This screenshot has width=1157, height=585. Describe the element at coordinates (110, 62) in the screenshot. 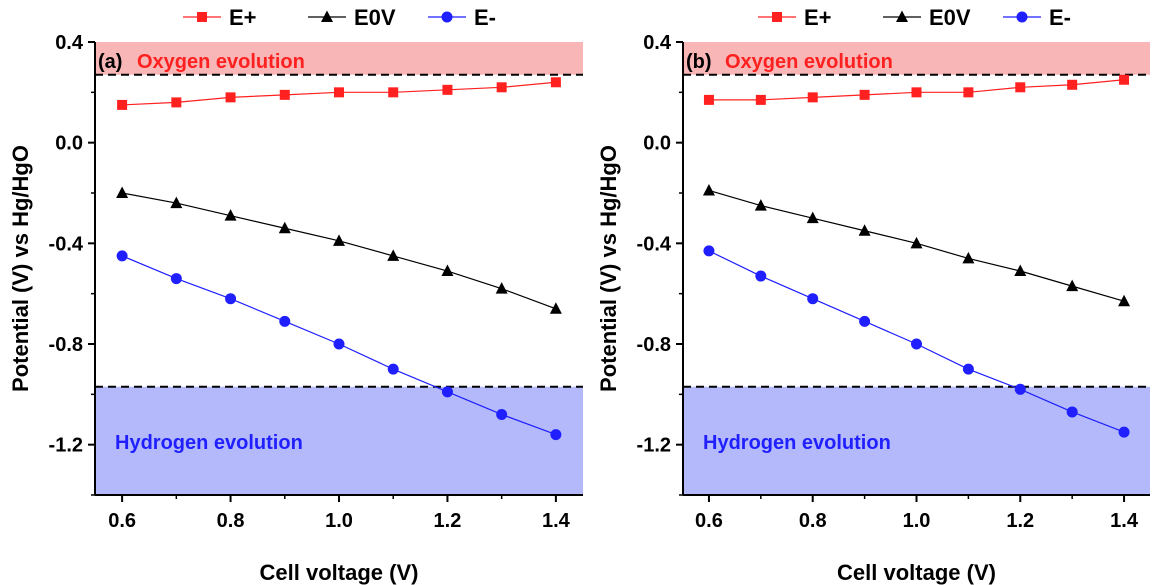

I see `panel-label: (a)` at that location.